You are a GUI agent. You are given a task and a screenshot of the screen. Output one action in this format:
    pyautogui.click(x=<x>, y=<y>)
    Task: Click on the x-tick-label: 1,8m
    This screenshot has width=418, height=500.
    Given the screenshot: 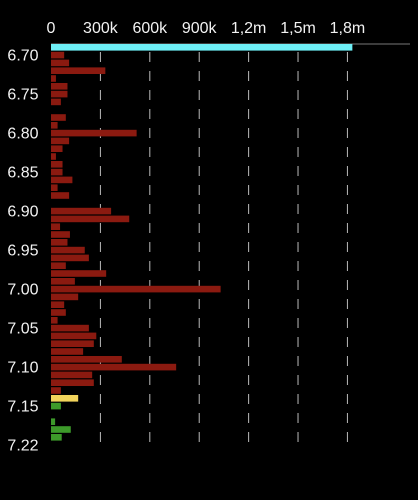 What is the action you would take?
    pyautogui.click(x=348, y=28)
    